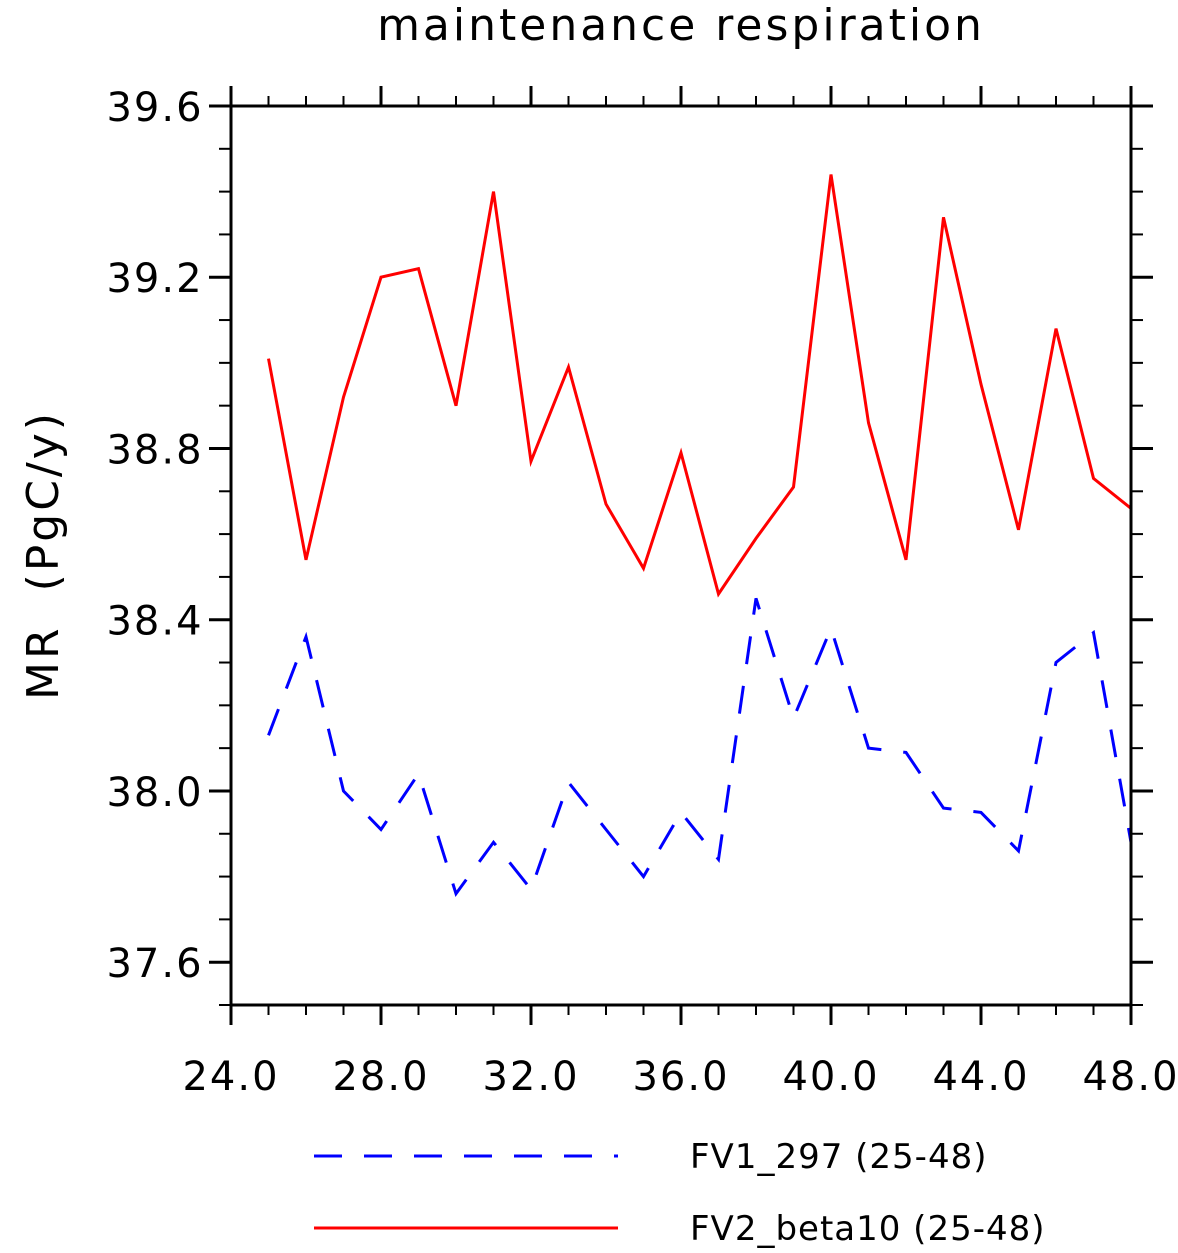 This screenshot has width=1178, height=1253. What do you see at coordinates (838, 1157) in the screenshot?
I see `legend-label-1: FV1_297 (25-48)` at bounding box center [838, 1157].